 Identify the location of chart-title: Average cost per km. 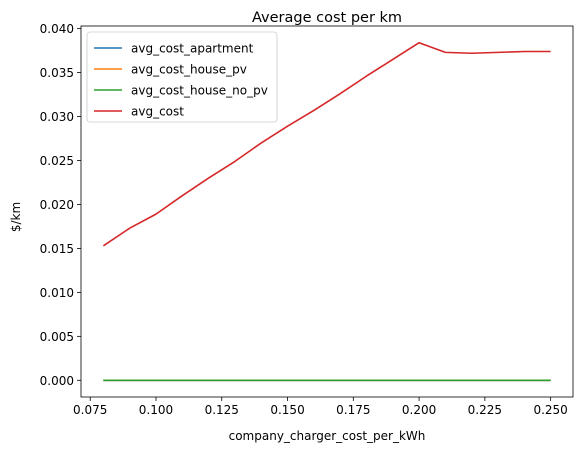
(327, 18).